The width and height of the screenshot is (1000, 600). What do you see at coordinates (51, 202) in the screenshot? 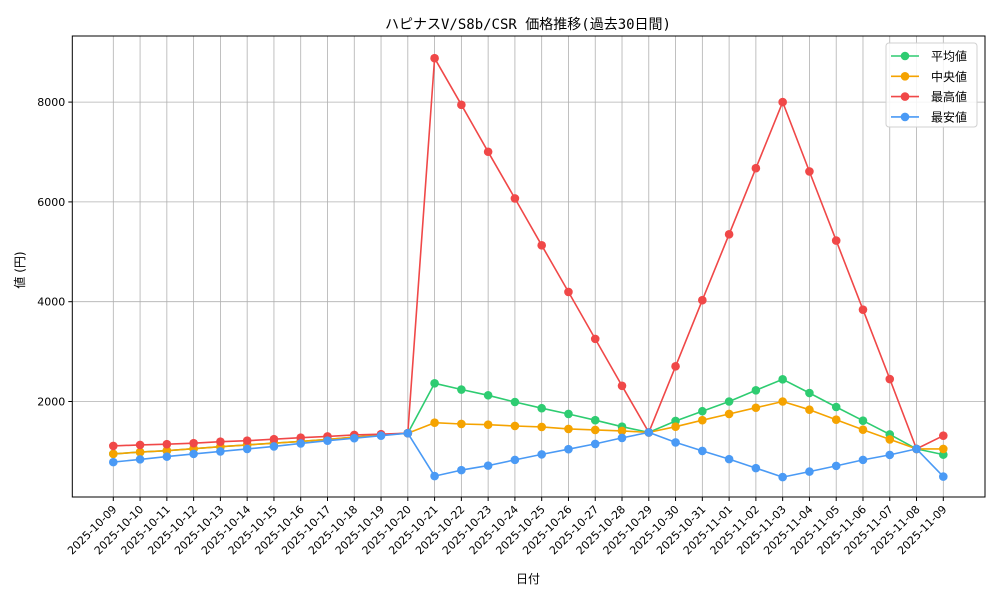
I see `y-tick-label: 6000` at bounding box center [51, 202].